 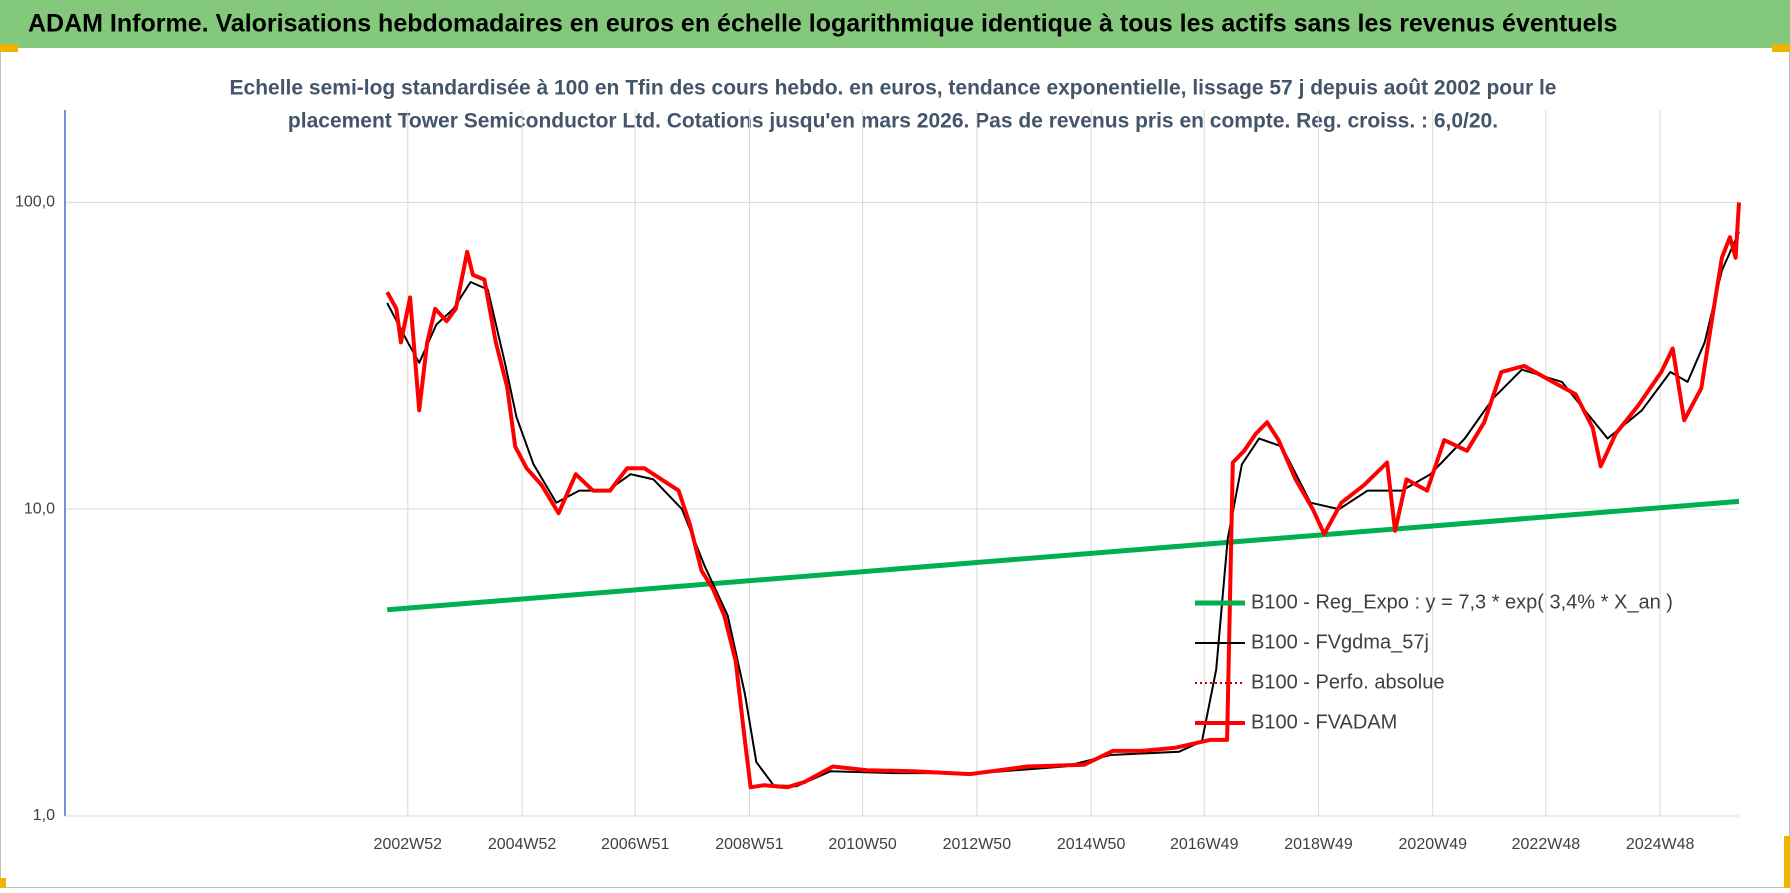 I want to click on legend-label: B100 - FVgdma_57j, so click(x=1340, y=642).